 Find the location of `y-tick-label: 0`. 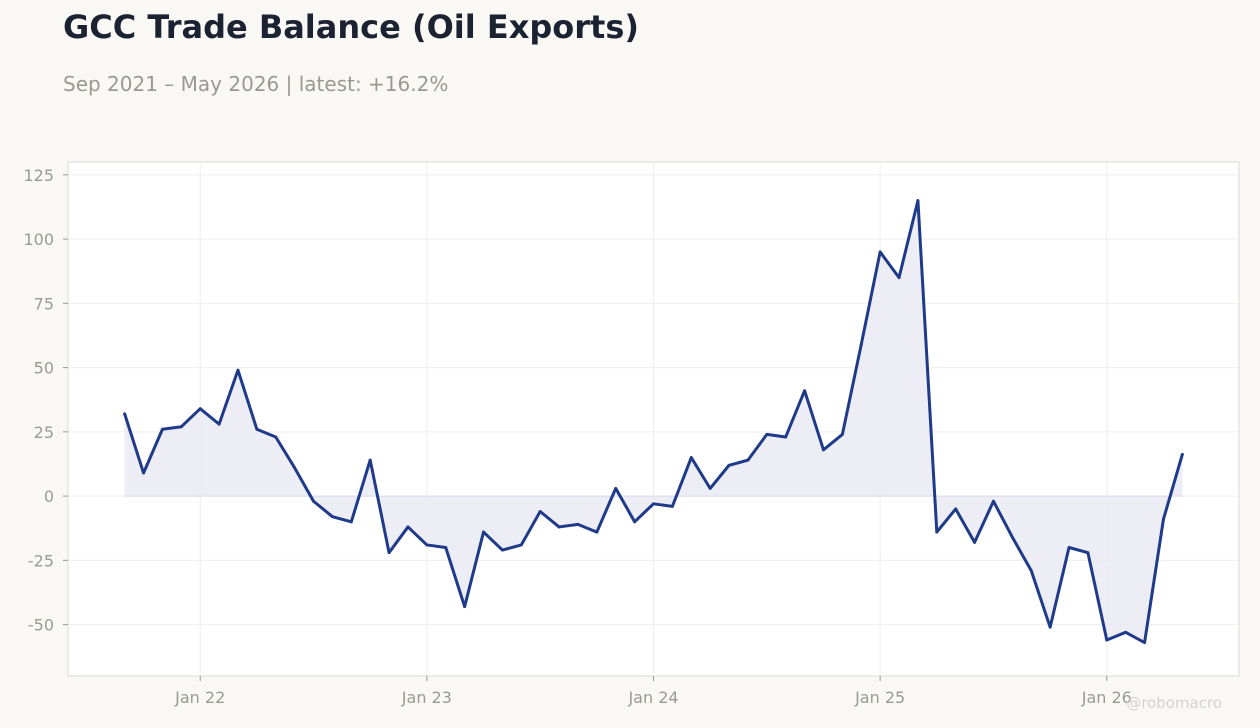

y-tick-label: 0 is located at coordinates (49, 496).